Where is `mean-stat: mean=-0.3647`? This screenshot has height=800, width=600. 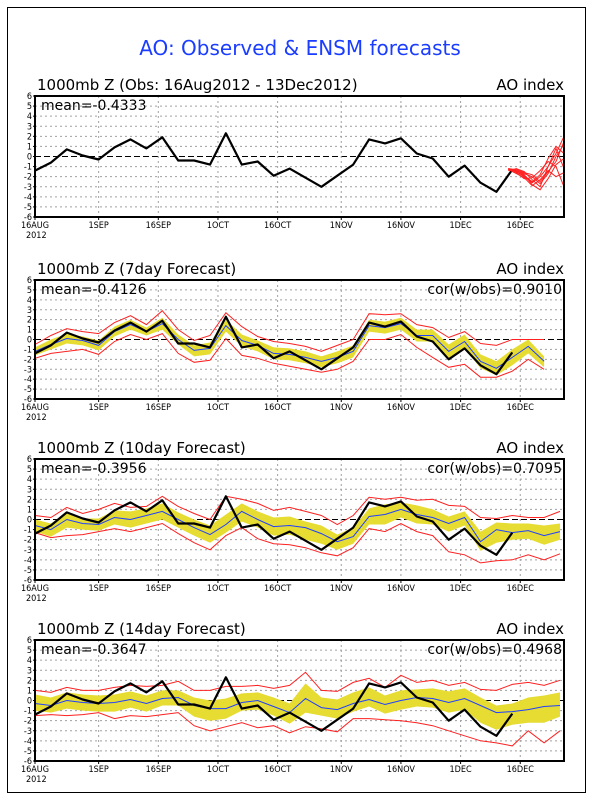 mean-stat: mean=-0.3647 is located at coordinates (93, 650).